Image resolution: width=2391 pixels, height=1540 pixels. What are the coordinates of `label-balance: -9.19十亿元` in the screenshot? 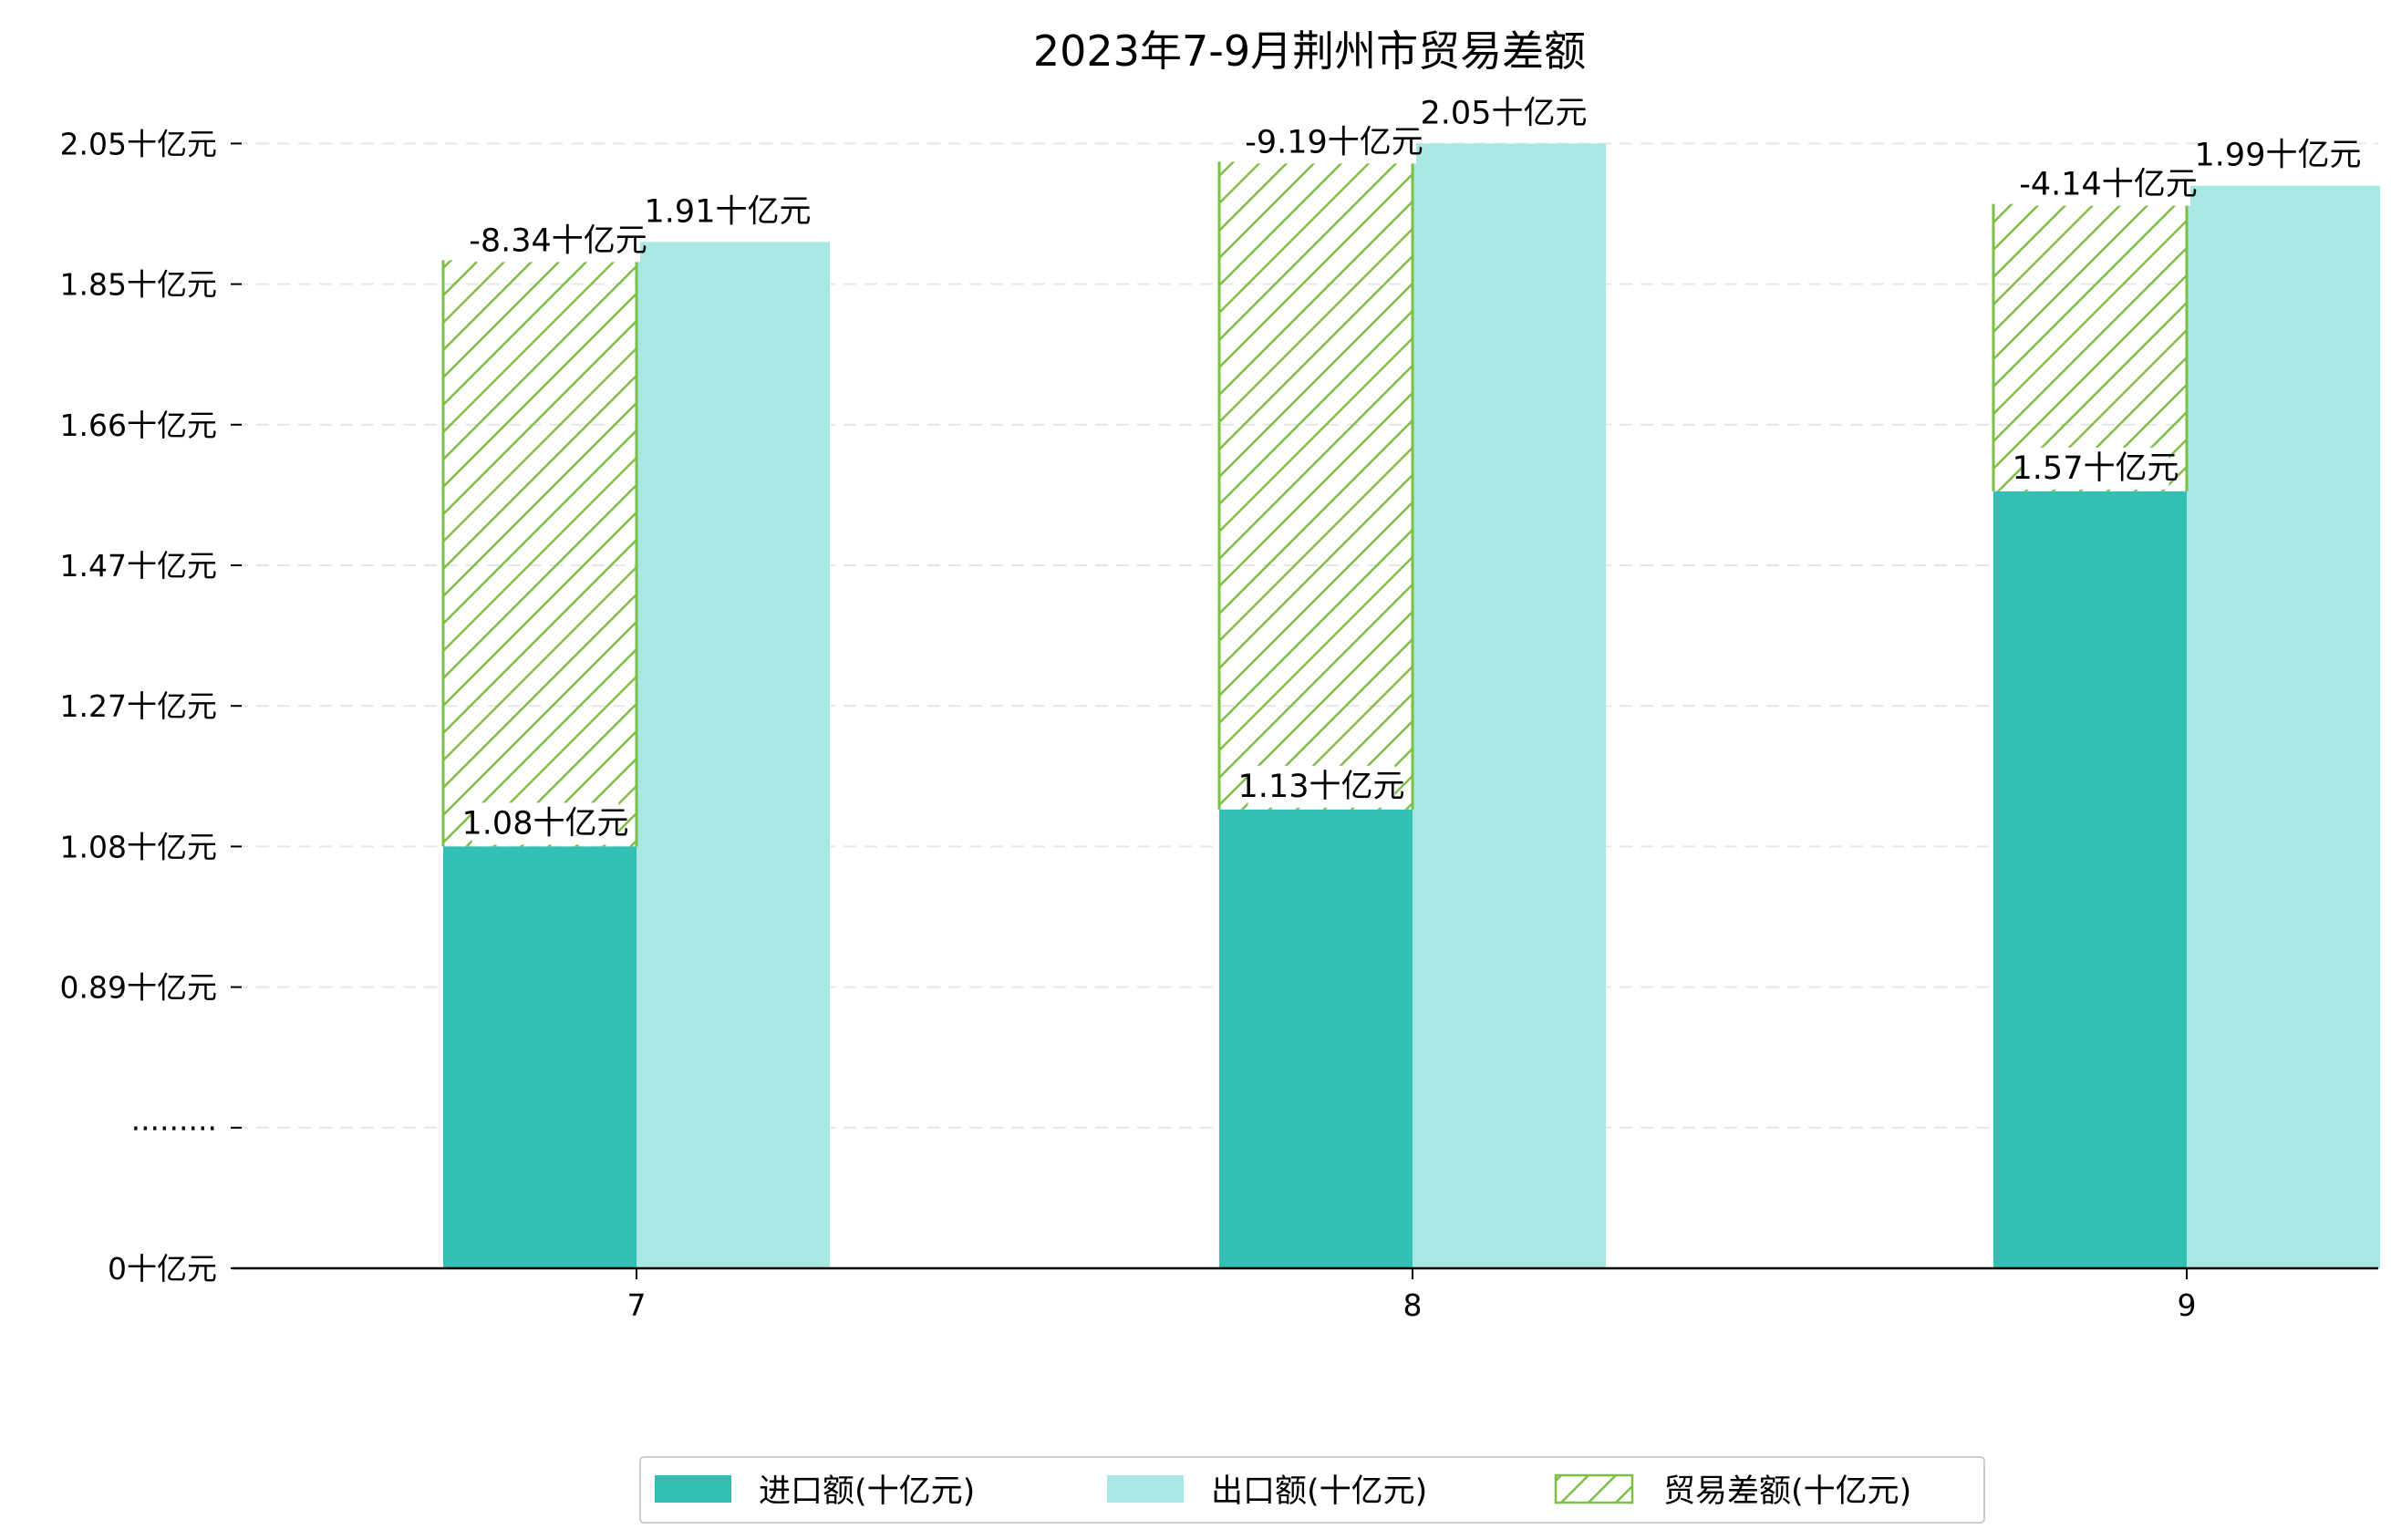 It's located at (1334, 142).